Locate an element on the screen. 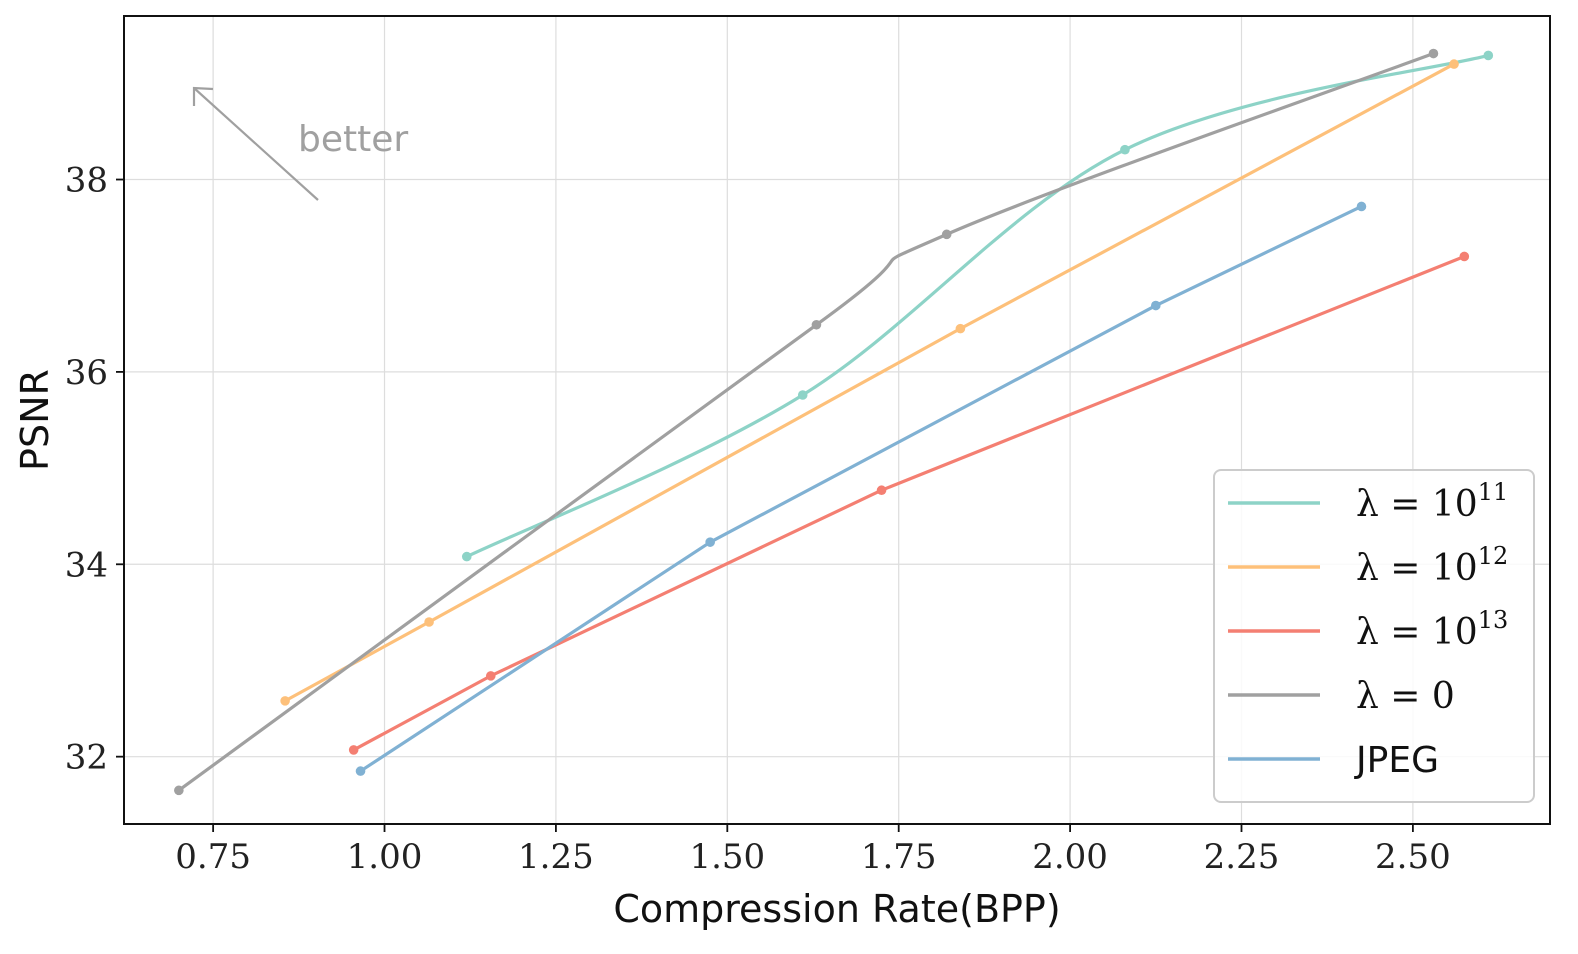 This screenshot has width=1578, height=954. legend-label-base: JPEG is located at coordinates (1396, 760).